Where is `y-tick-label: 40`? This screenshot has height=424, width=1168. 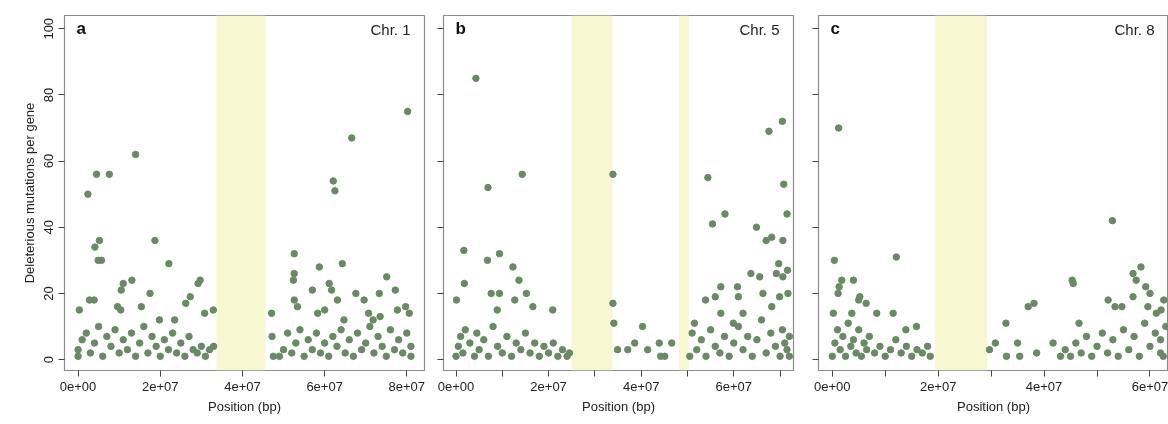 y-tick-label: 40 is located at coordinates (49, 227).